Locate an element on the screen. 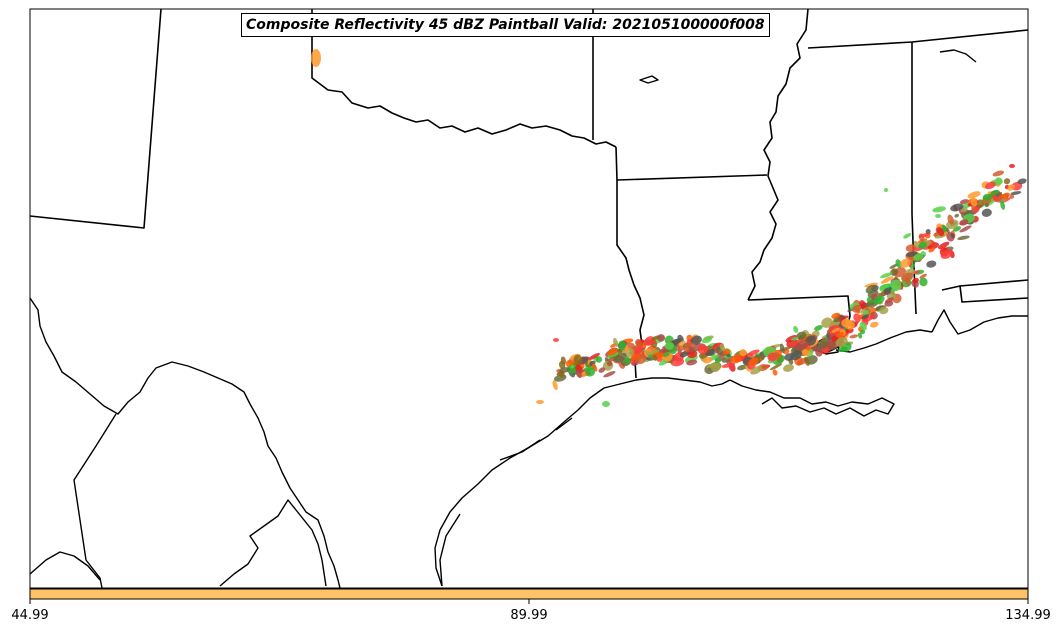 This screenshot has height=633, width=1062. colorbar-tick-label: 44.99 is located at coordinates (30, 615).